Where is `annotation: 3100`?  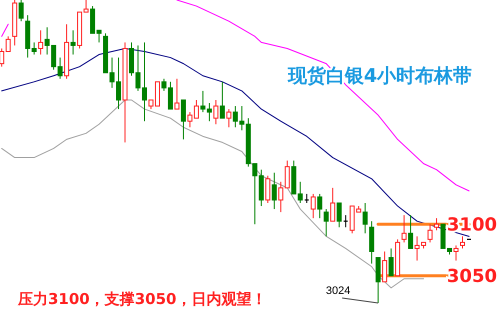
annotation: 3100 is located at coordinates (471, 225).